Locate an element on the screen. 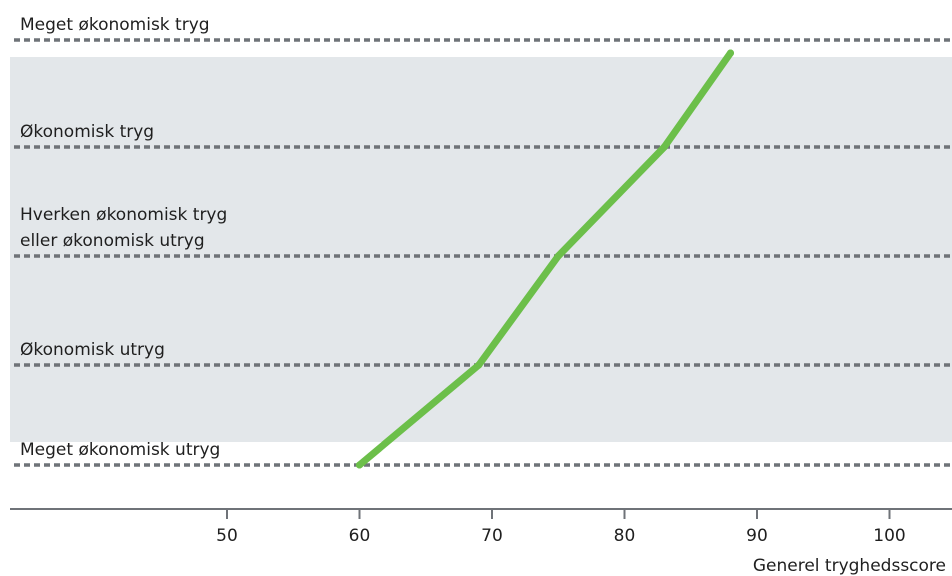 Image resolution: width=952 pixels, height=576 pixels. category-label-3-line-0: Økonomisk utryg is located at coordinates (92, 350).